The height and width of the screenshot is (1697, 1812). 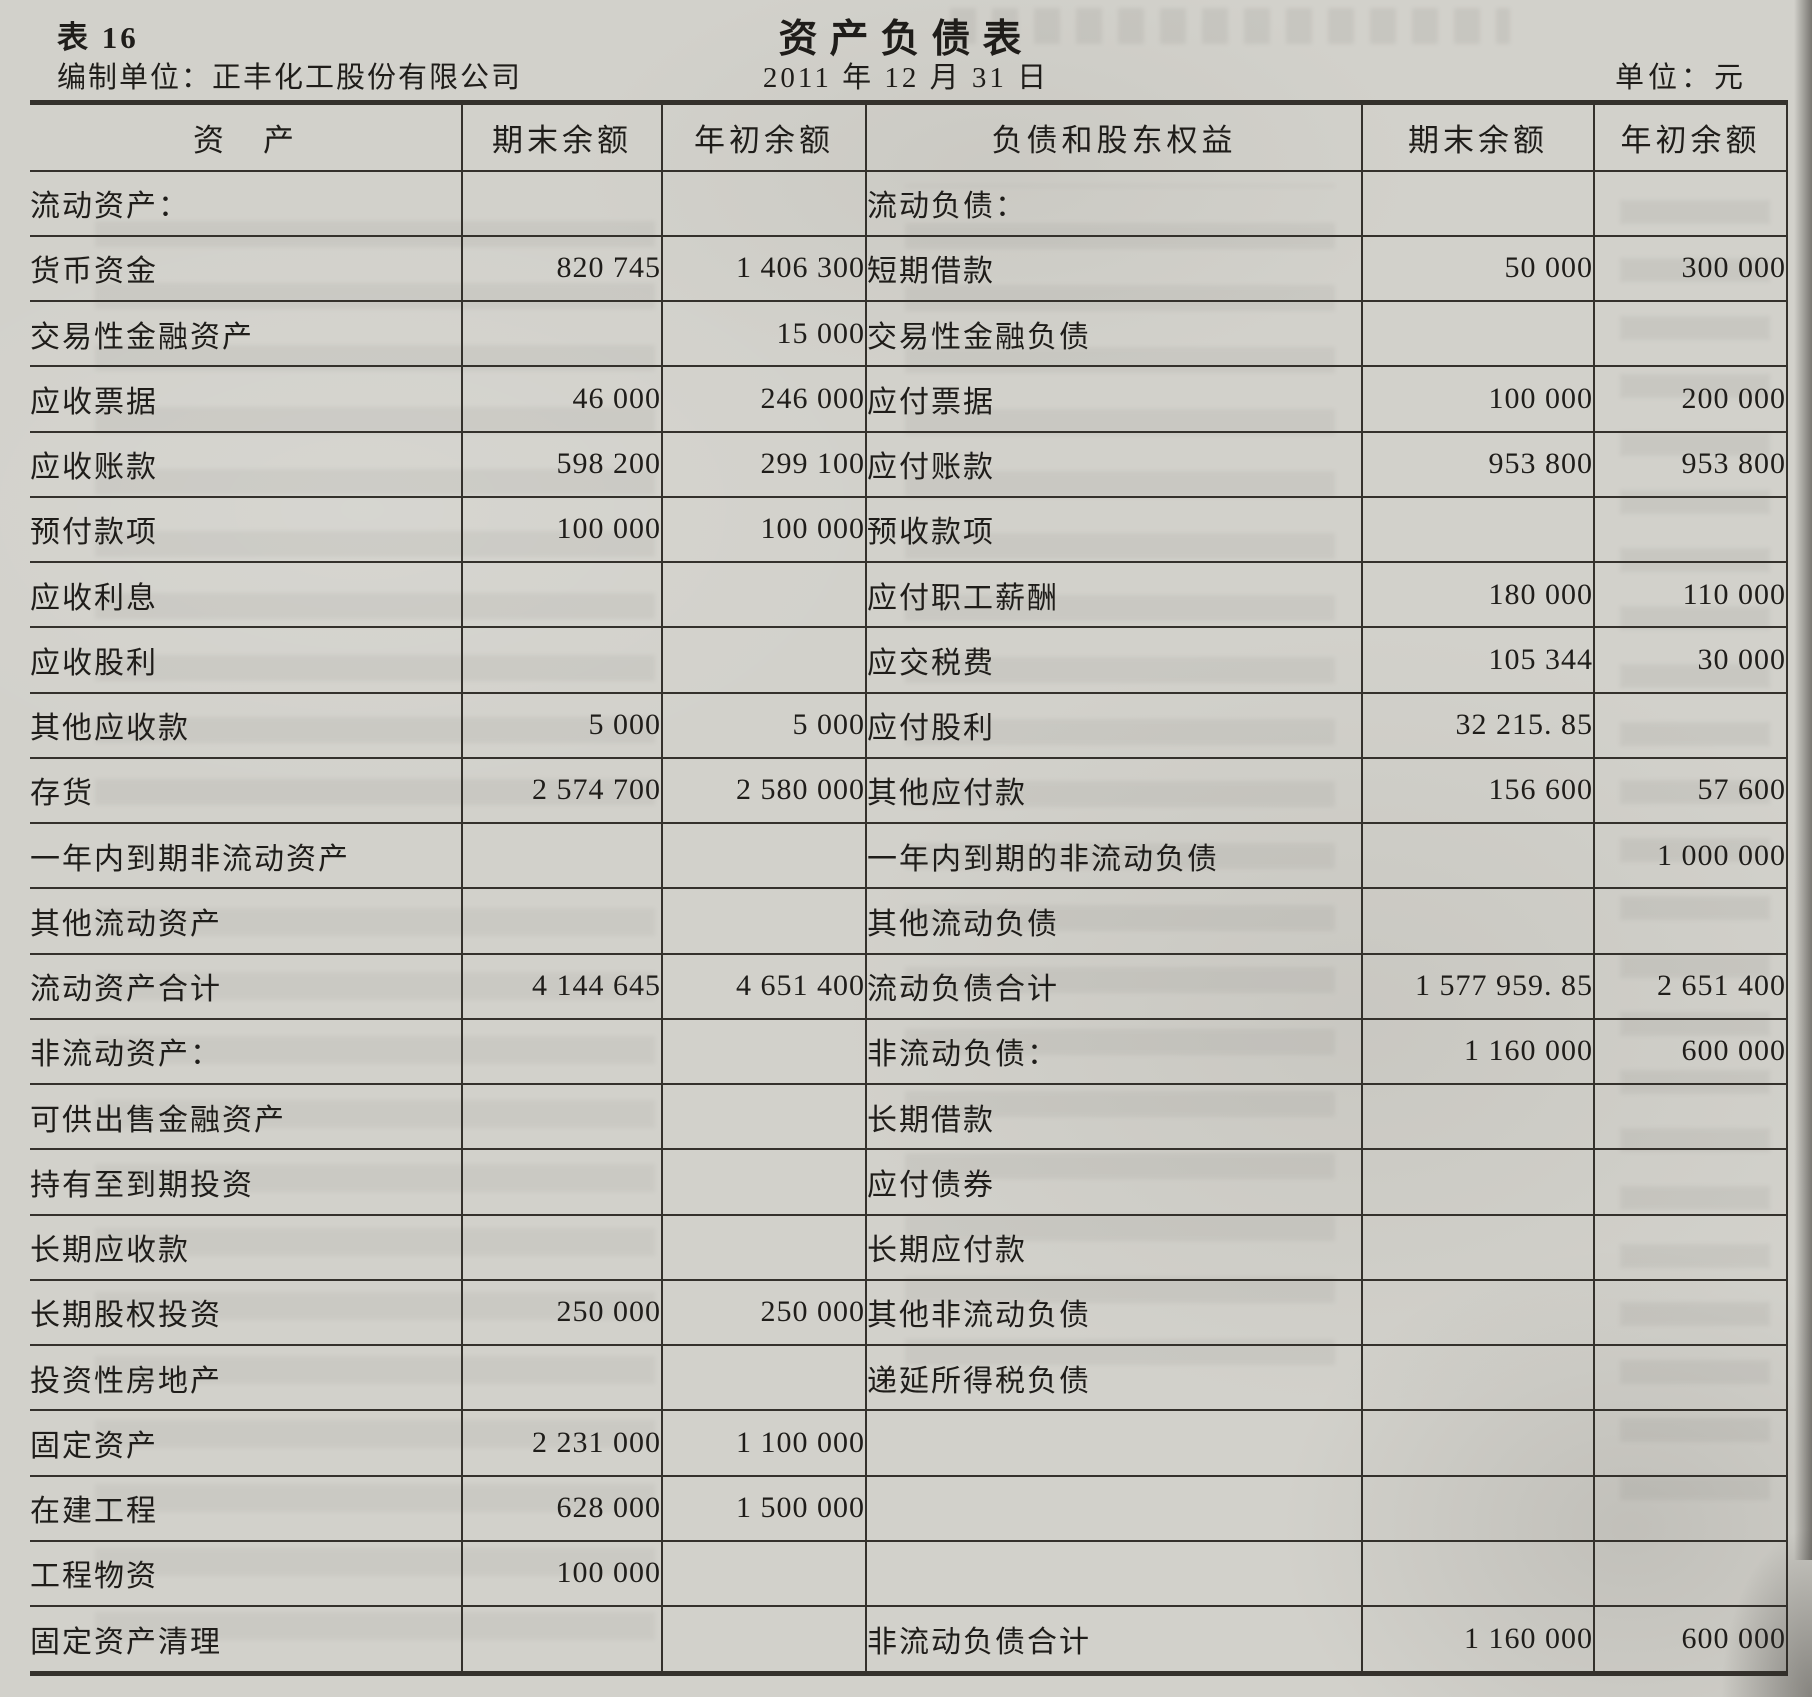 I want to click on account-label: 应收账款, so click(x=246, y=464).